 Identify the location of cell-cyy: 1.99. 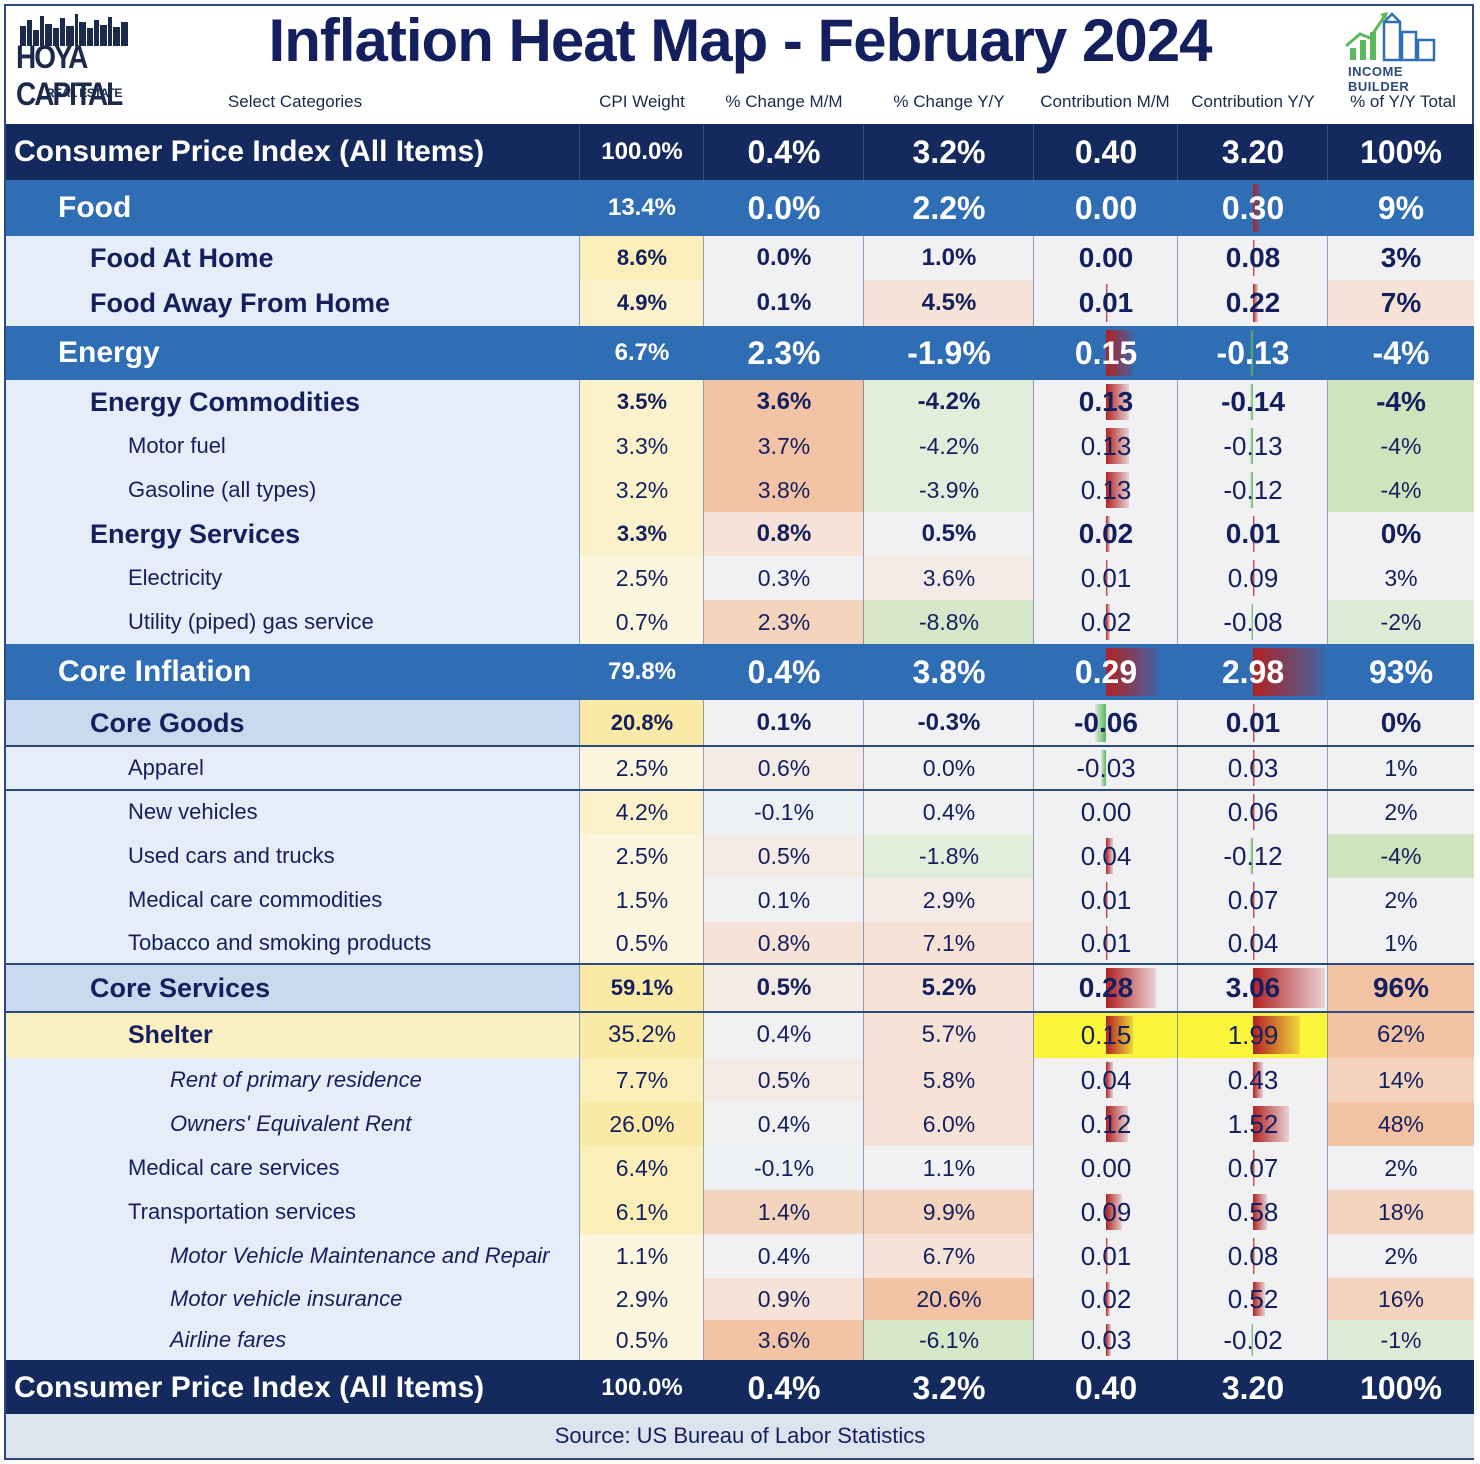
(1253, 1035).